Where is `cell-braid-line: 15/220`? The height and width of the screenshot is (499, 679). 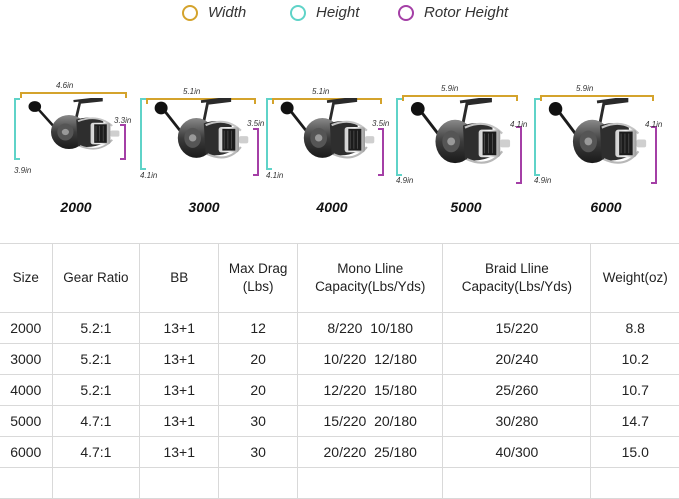 cell-braid-line: 15/220 is located at coordinates (517, 328).